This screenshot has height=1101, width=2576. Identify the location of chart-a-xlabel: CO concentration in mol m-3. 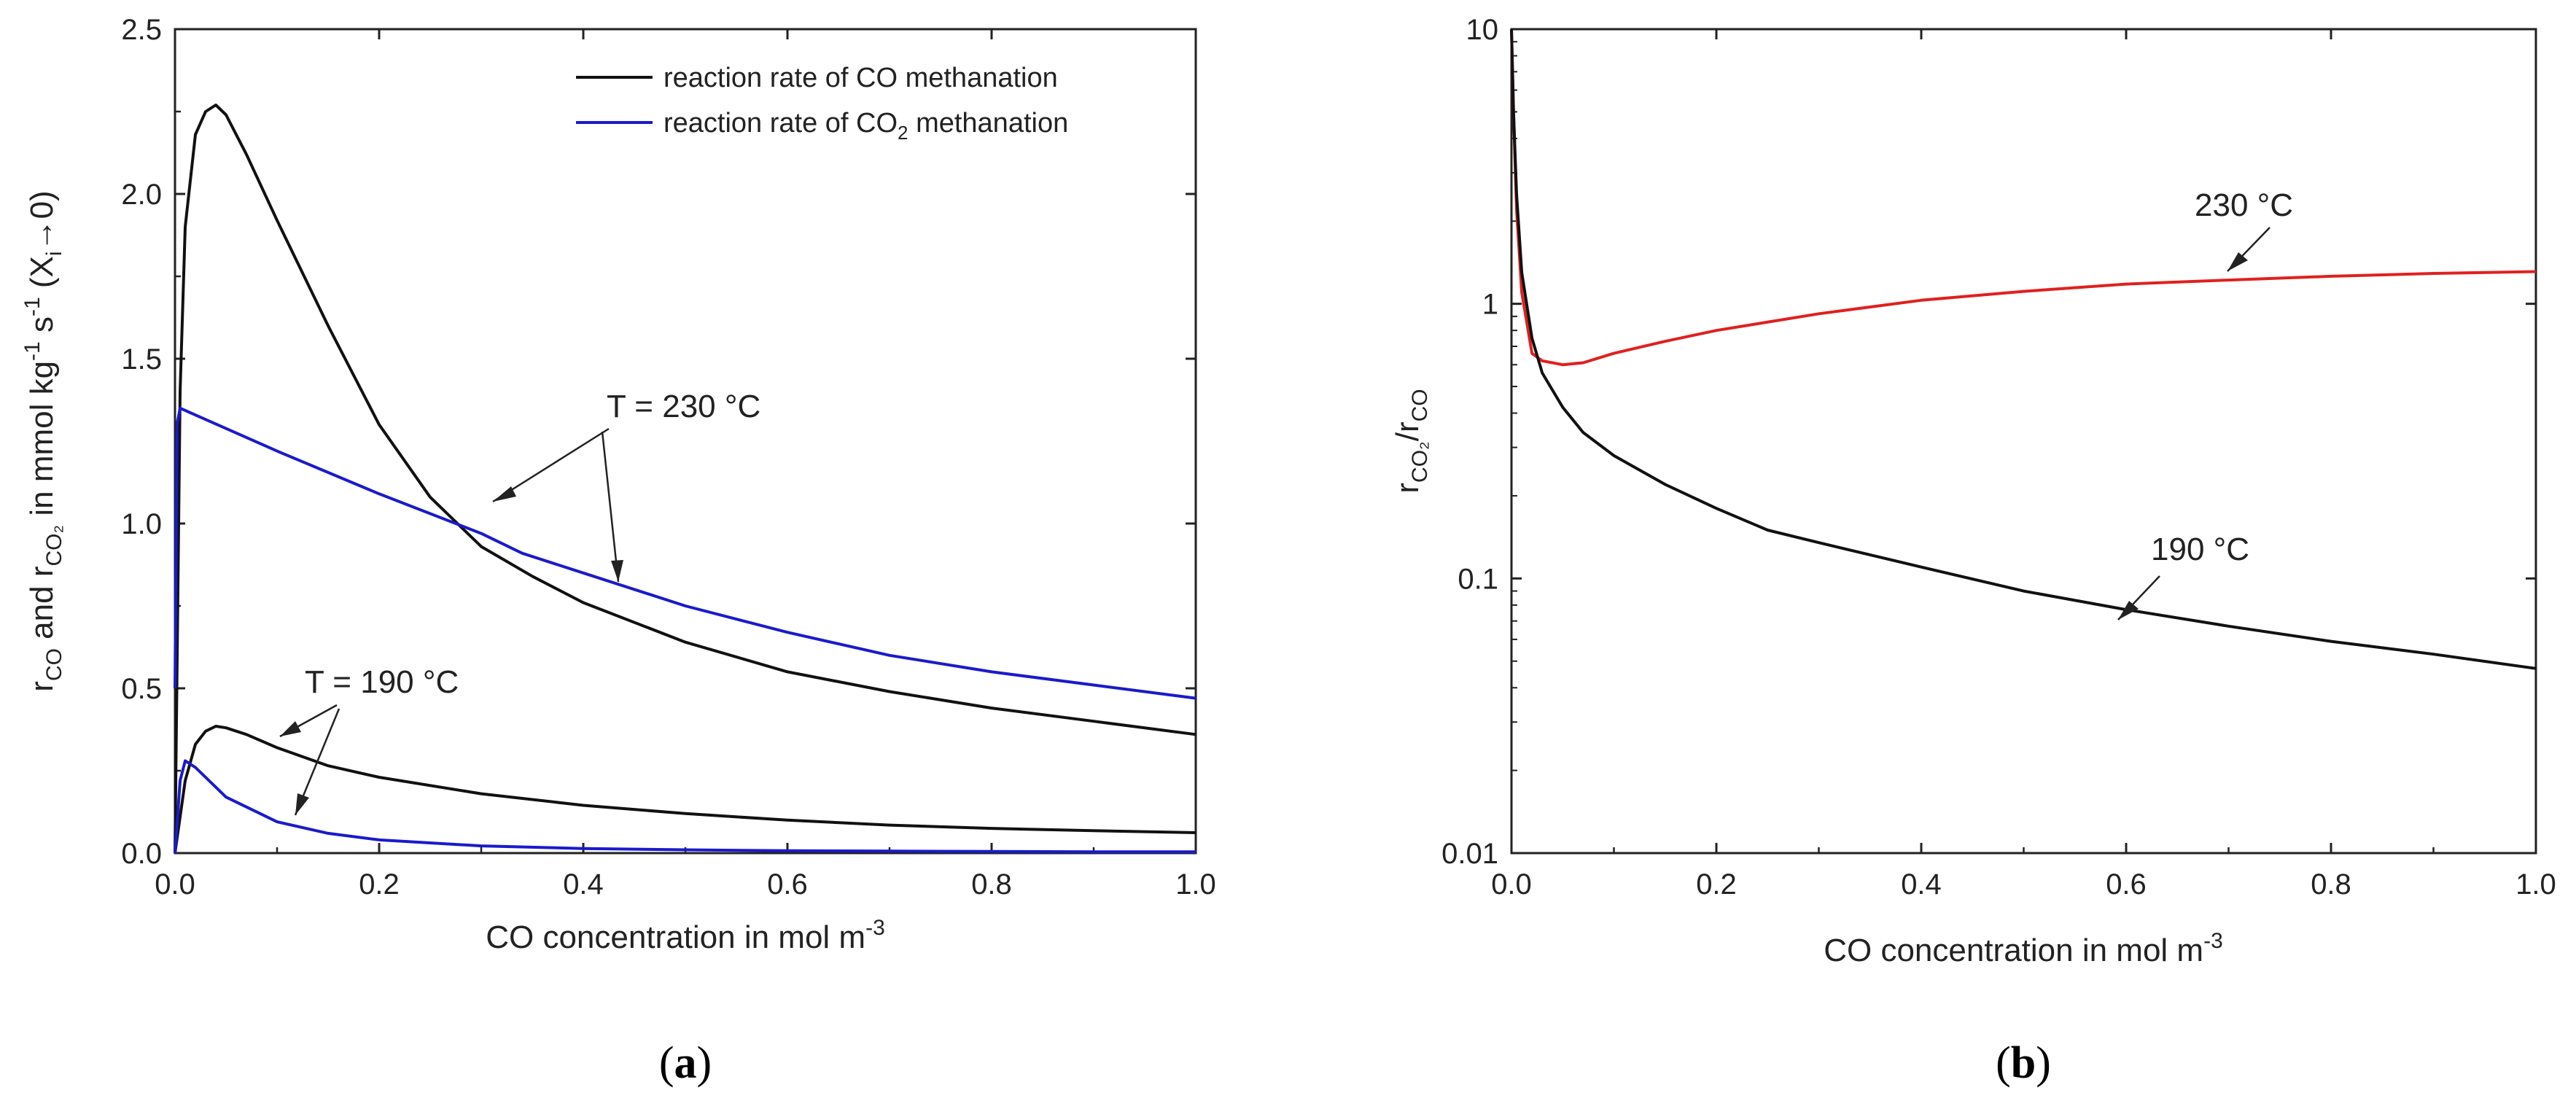
(685, 935).